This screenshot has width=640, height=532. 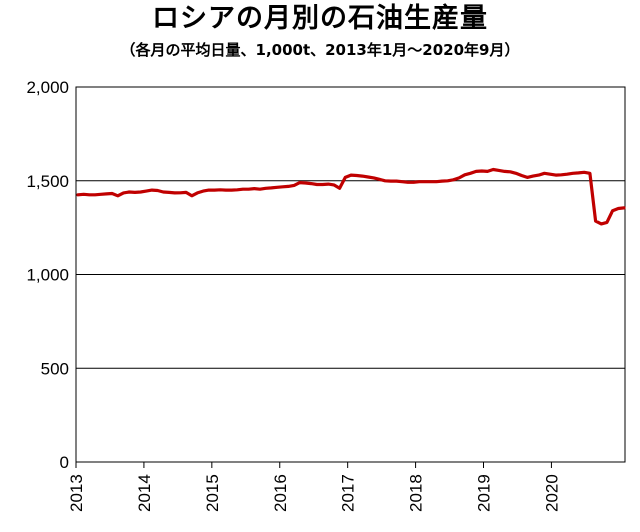 I want to click on x-tick-label: 2019, so click(x=484, y=493).